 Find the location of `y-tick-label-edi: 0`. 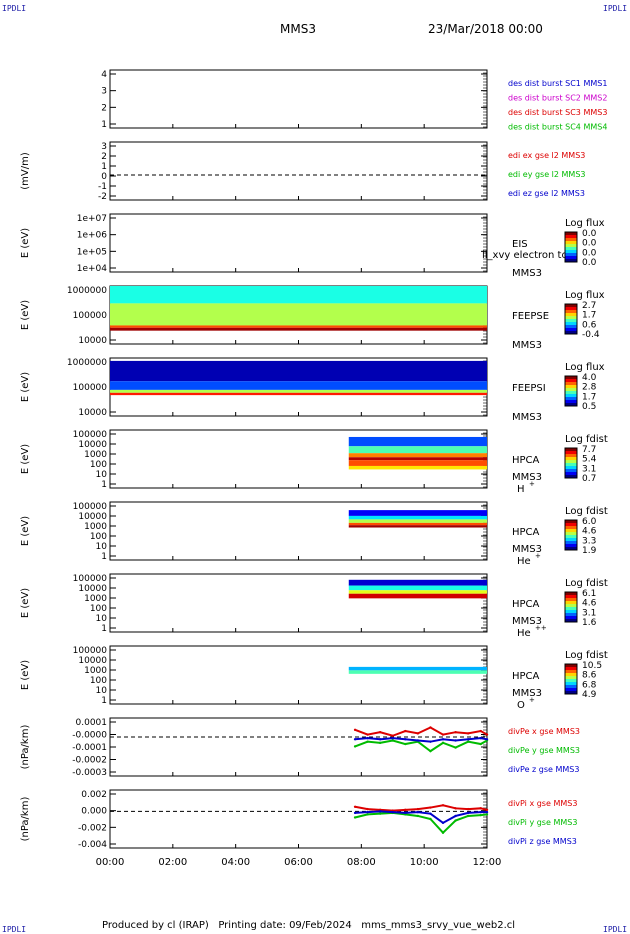

y-tick-label-edi: 0 is located at coordinates (104, 177).